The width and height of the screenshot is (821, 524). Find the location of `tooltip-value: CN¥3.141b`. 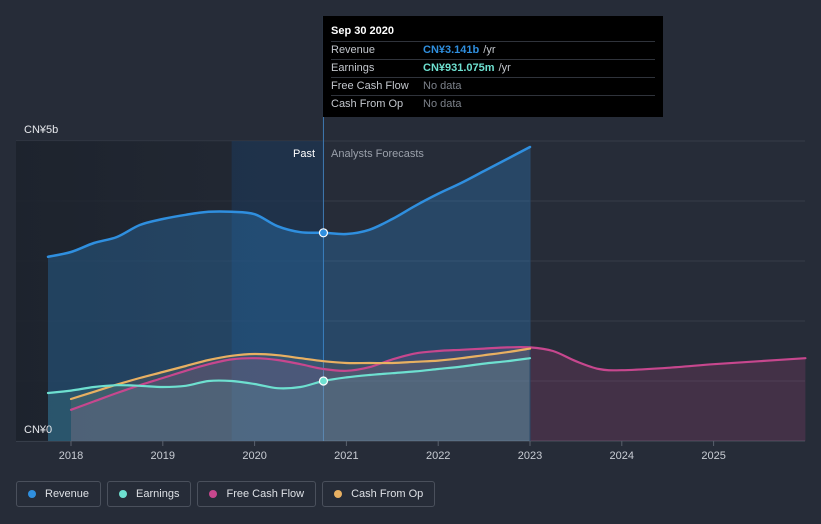

tooltip-value: CN¥3.141b is located at coordinates (451, 50).